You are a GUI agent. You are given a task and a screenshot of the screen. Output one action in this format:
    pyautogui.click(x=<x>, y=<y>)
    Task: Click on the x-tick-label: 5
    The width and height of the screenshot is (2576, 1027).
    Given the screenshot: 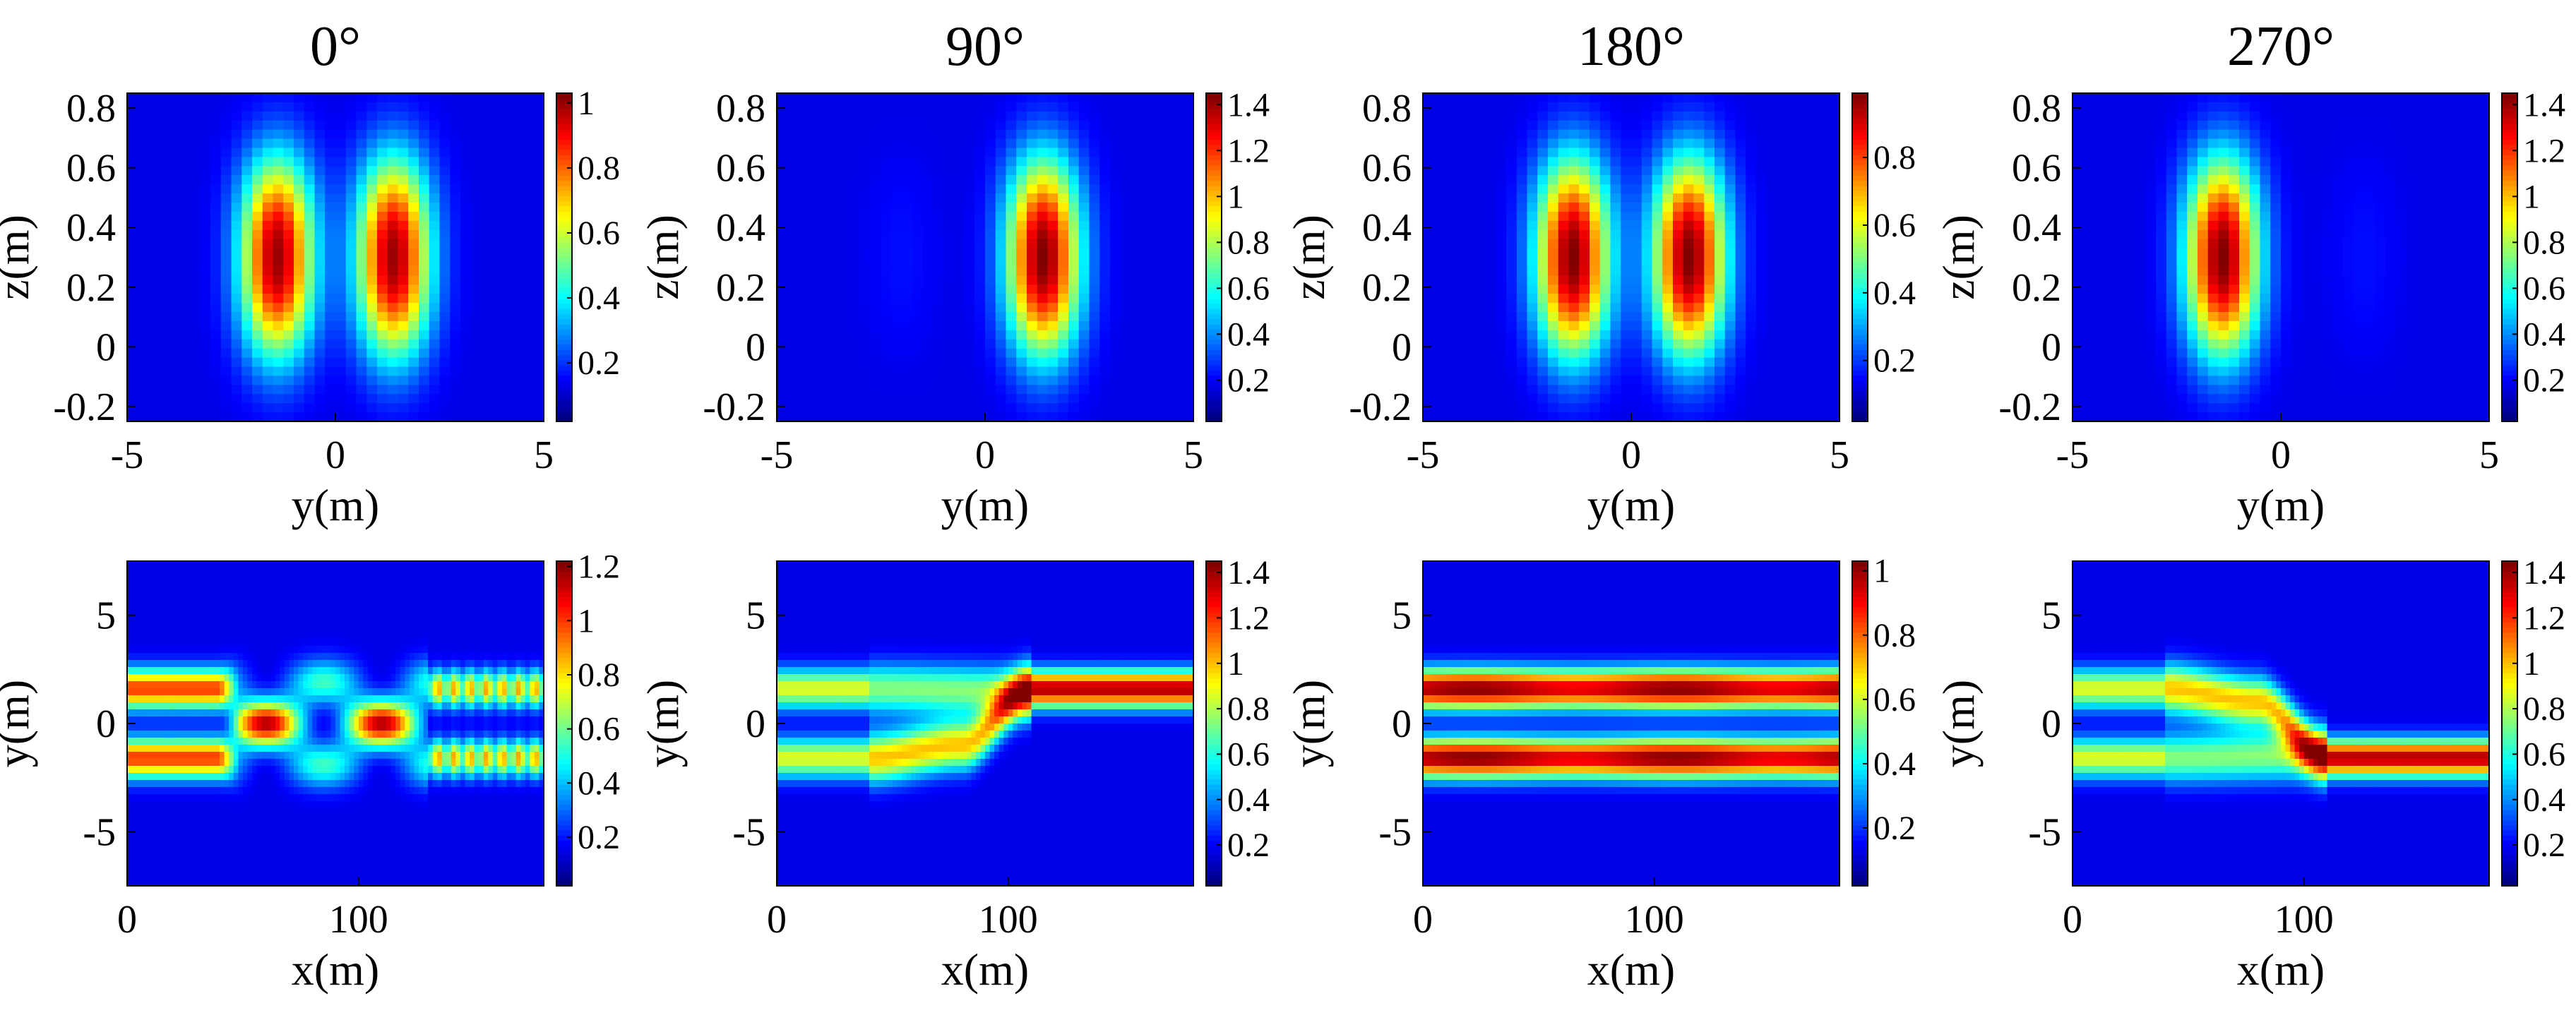 What is the action you would take?
    pyautogui.click(x=1839, y=455)
    